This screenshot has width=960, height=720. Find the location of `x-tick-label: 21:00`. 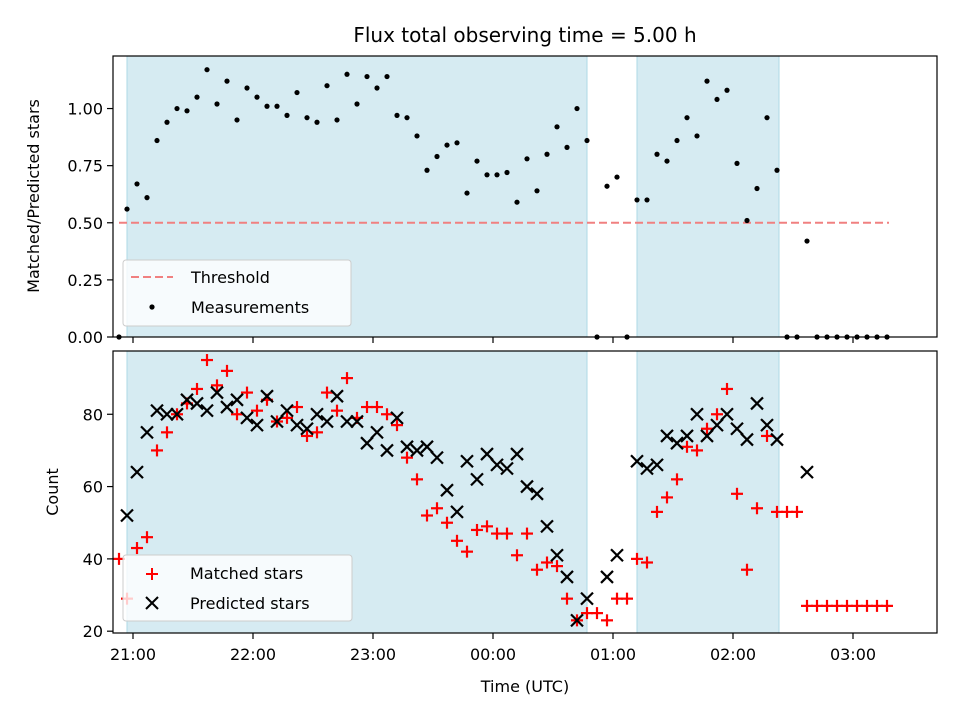

x-tick-label: 21:00 is located at coordinates (133, 654).